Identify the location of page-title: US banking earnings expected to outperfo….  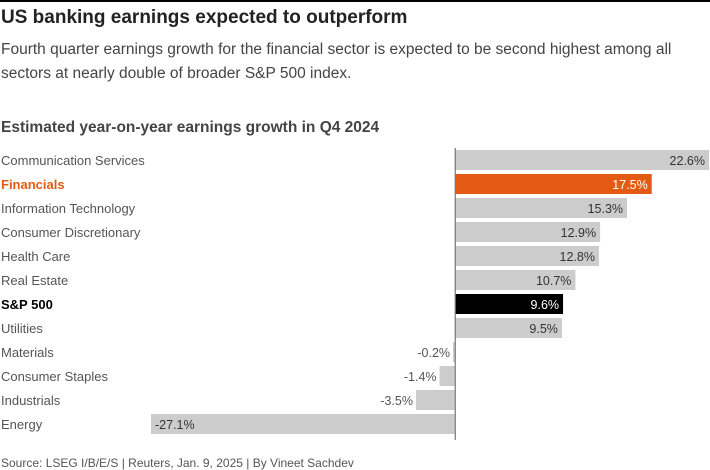
(204, 17).